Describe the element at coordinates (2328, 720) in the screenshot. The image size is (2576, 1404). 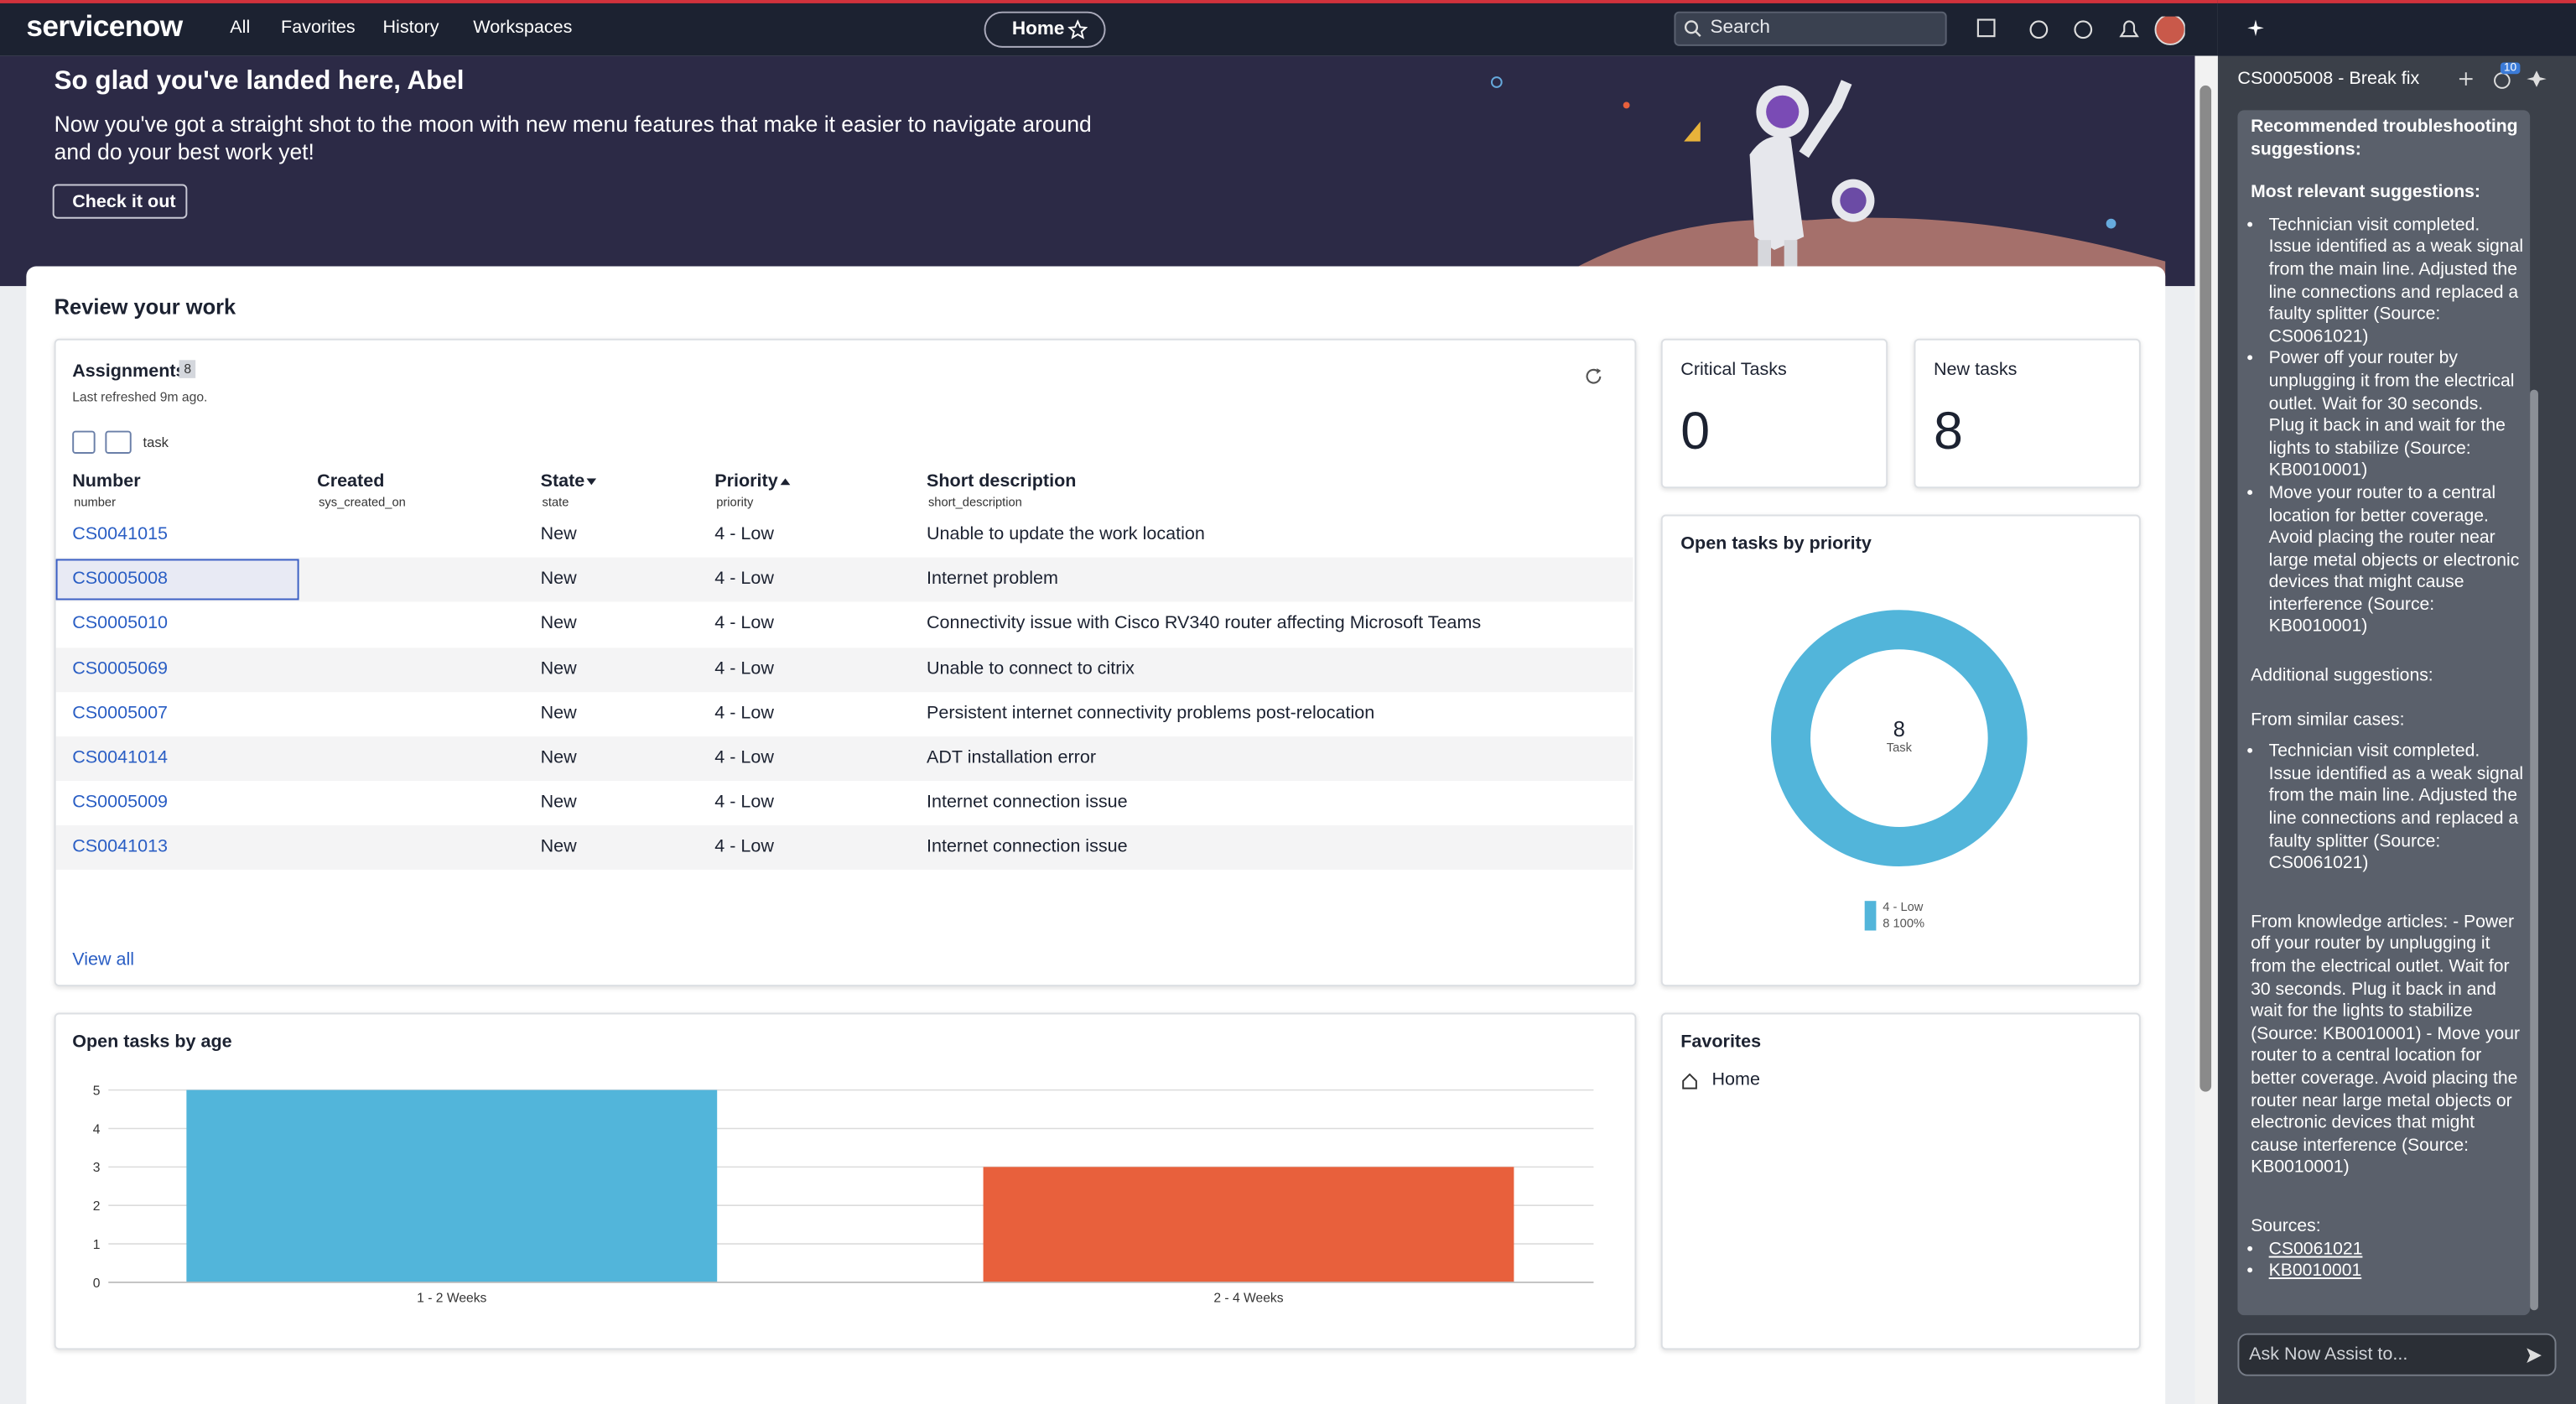
I see `assist-subheading: From similar cases:` at that location.